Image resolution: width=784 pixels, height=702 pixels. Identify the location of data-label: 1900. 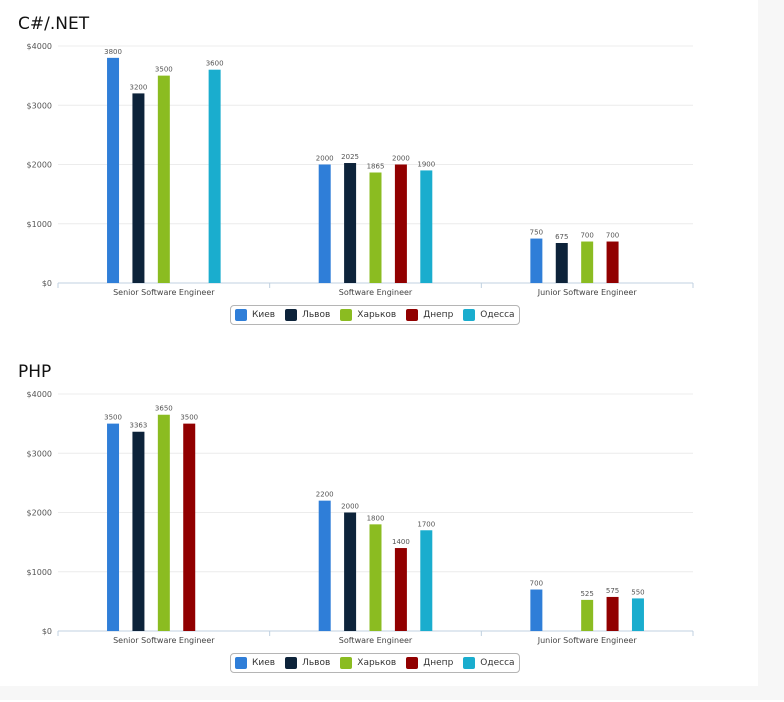
(426, 164).